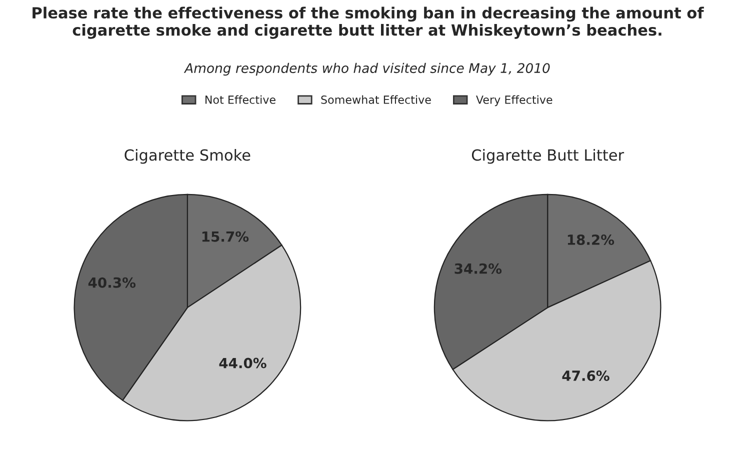  What do you see at coordinates (586, 375) in the screenshot?
I see `data-label: 47.6%` at bounding box center [586, 375].